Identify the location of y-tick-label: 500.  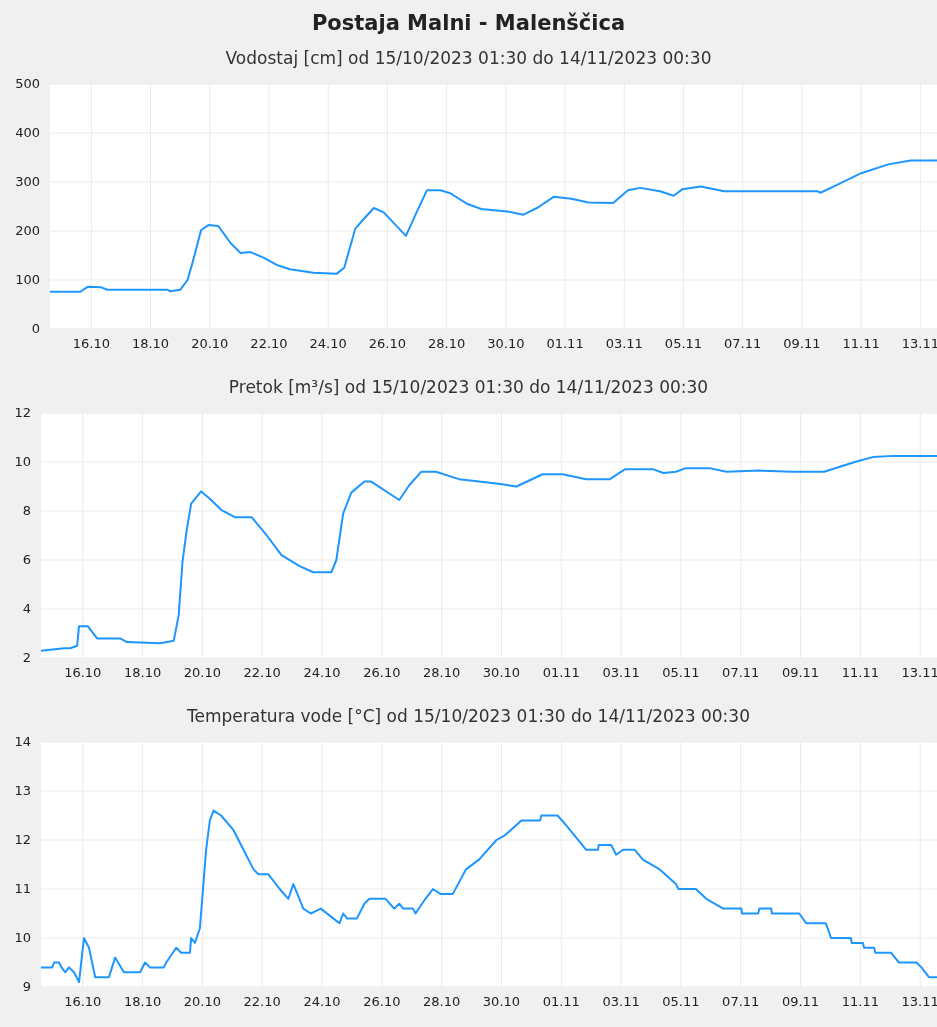
(27, 83).